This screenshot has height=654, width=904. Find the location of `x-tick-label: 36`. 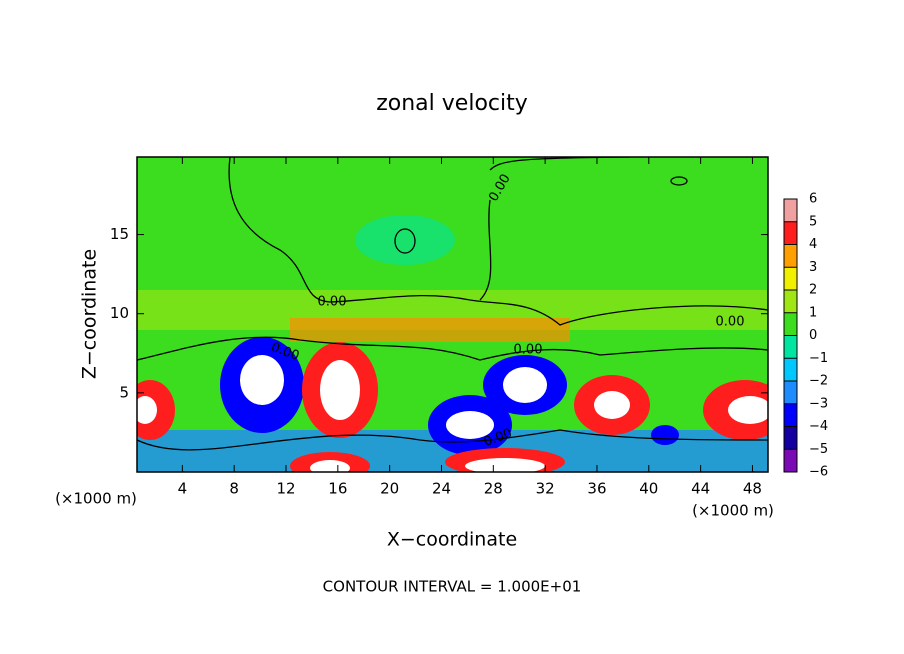

x-tick-label: 36 is located at coordinates (596, 489).